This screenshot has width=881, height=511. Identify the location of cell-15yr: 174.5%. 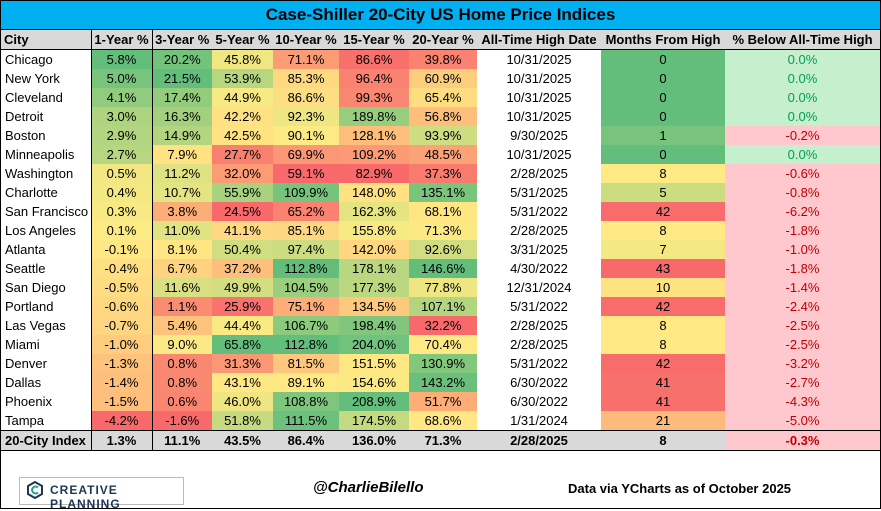
(374, 421).